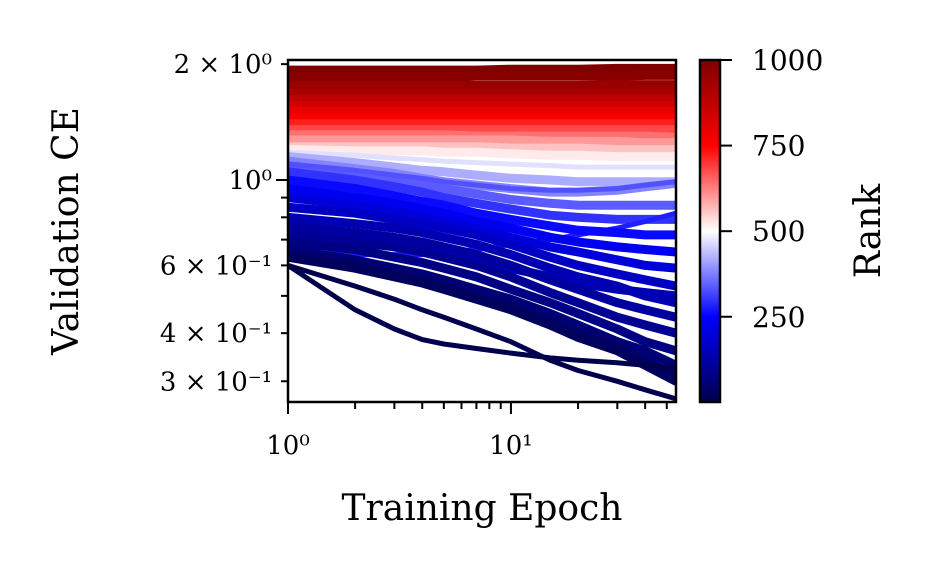 This screenshot has width=936, height=578. I want to click on colorbar-tick-label: 1000, so click(787, 60).